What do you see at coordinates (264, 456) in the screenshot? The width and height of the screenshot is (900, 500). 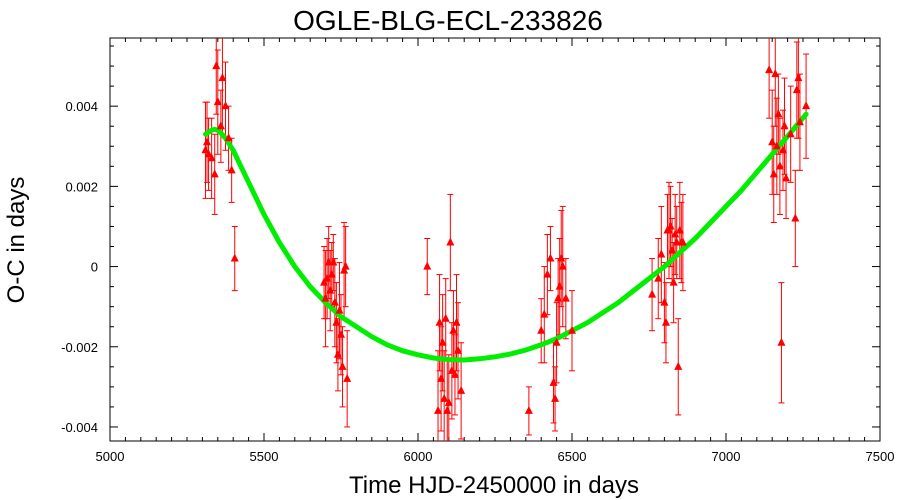 I see `x-tick-label: 5500` at bounding box center [264, 456].